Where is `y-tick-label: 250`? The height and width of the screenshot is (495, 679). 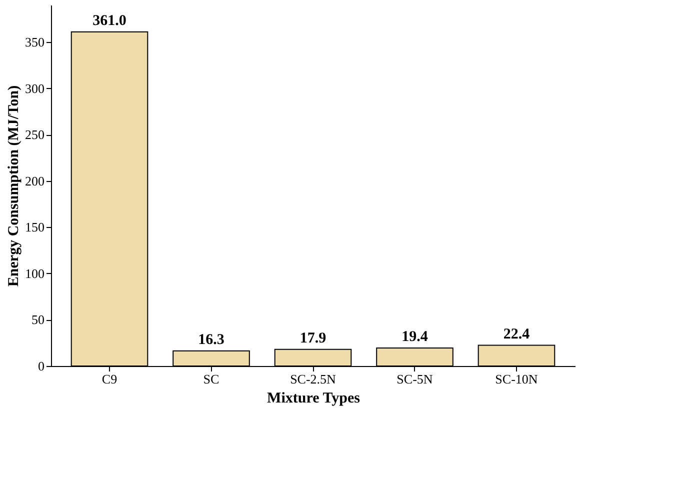
y-tick-label: 250 is located at coordinates (34, 134).